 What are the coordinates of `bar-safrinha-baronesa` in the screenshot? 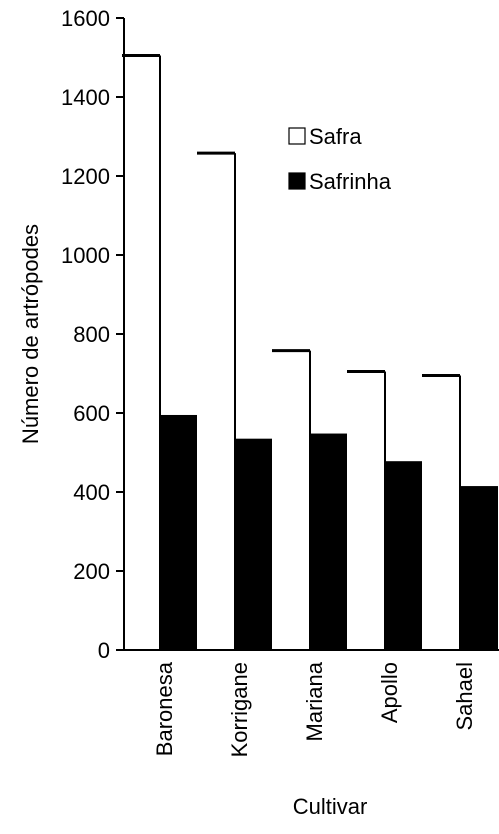 It's located at (179, 532).